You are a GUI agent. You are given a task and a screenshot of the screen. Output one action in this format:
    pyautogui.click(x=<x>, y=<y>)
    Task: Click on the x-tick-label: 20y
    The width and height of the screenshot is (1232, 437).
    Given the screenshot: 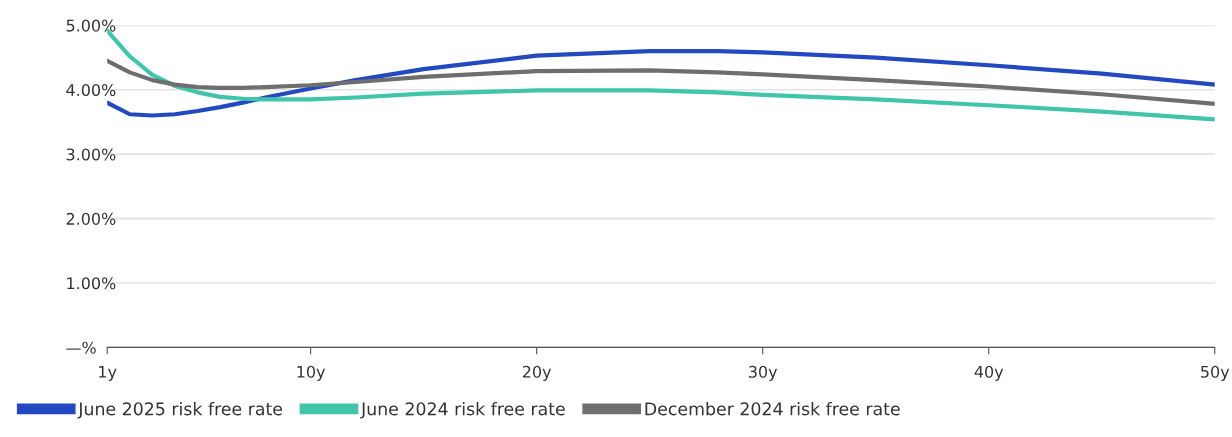 What is the action you would take?
    pyautogui.click(x=537, y=373)
    